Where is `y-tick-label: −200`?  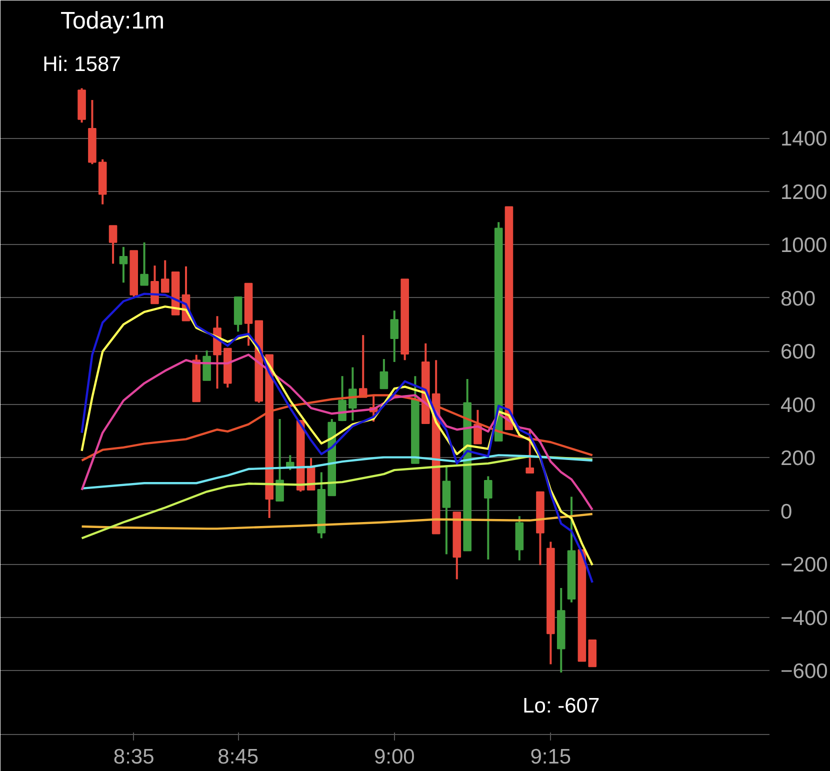 y-tick-label: −200 is located at coordinates (804, 565).